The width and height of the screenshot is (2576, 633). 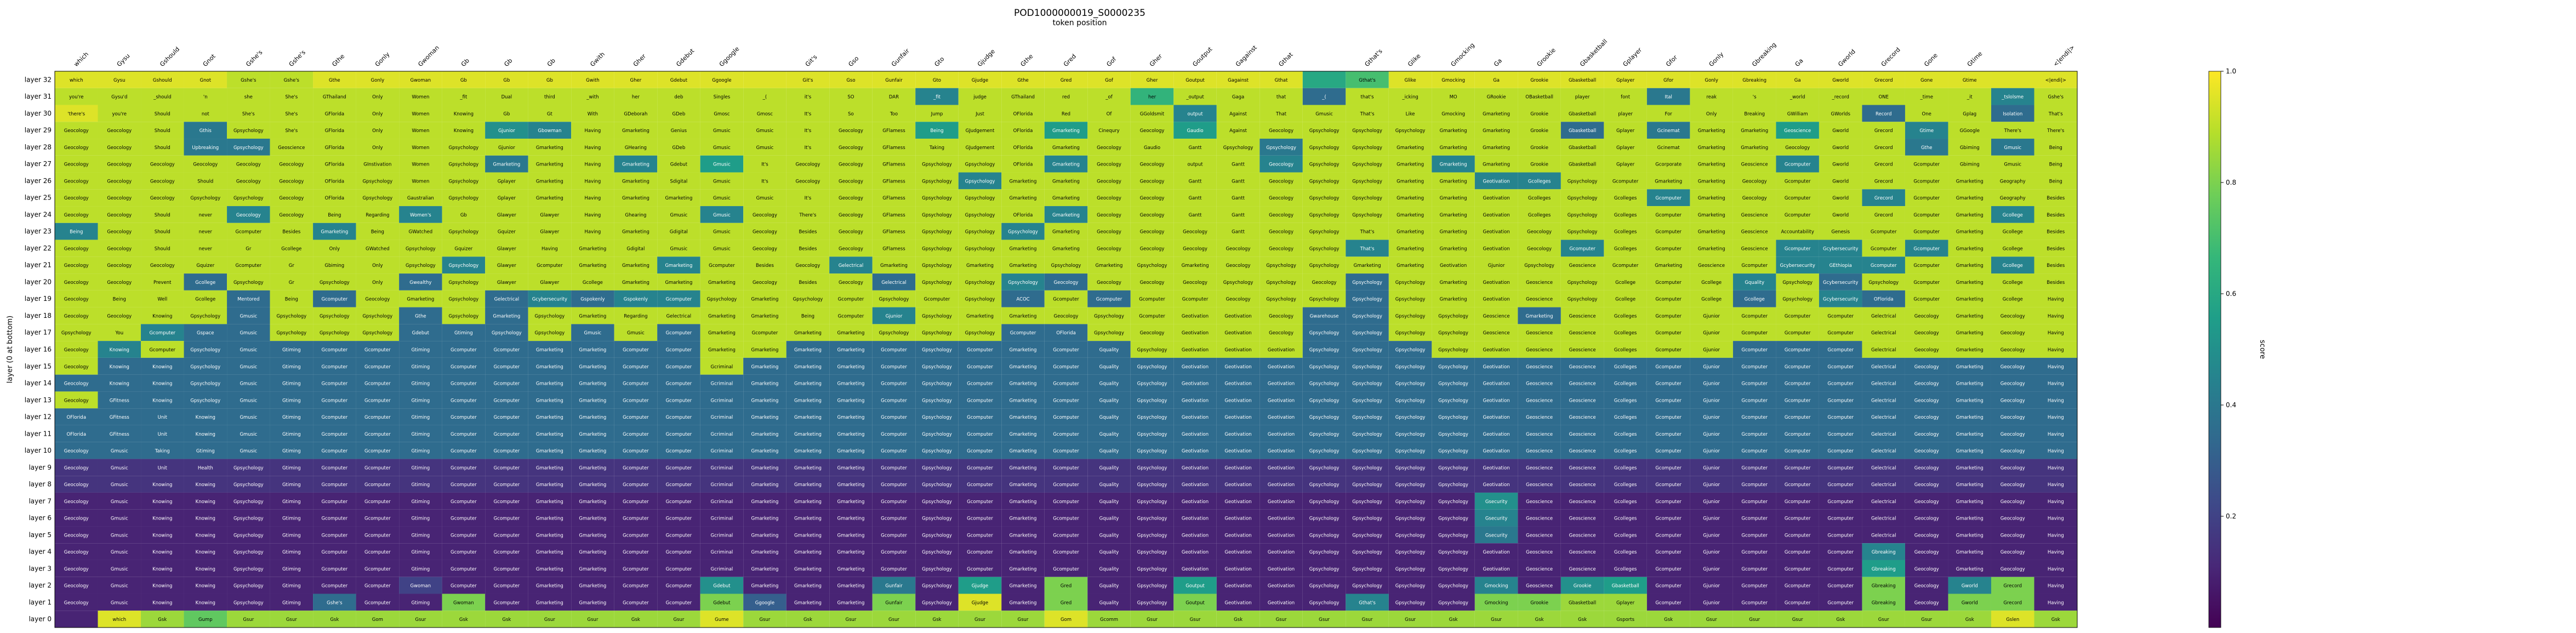 I want to click on cell-token-label: Gunfair, so click(x=894, y=80).